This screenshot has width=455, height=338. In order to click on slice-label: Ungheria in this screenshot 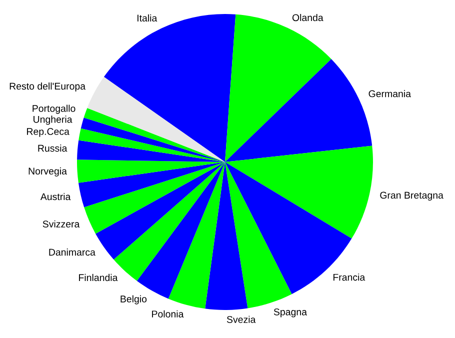, I will do `click(53, 120)`.